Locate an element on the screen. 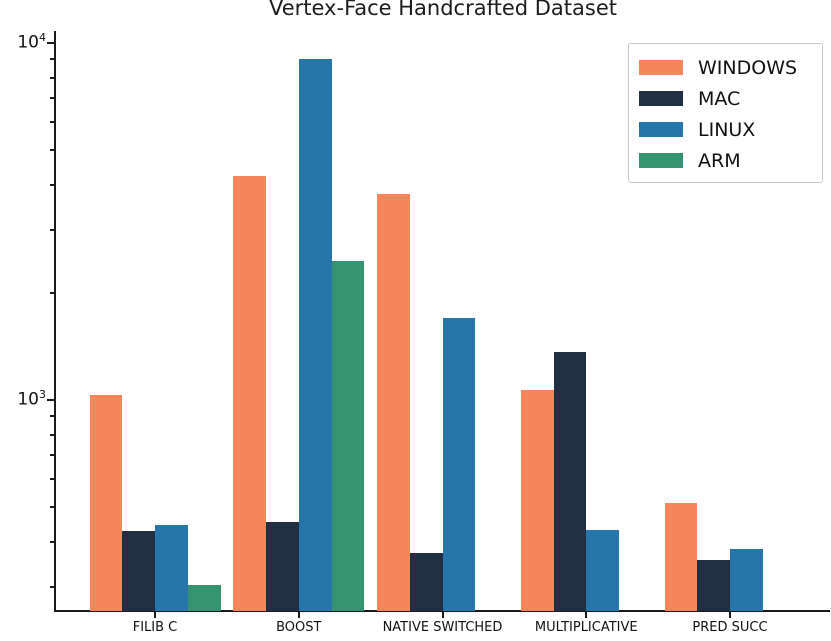  legend-item-windows: WINDOWS is located at coordinates (730, 67).